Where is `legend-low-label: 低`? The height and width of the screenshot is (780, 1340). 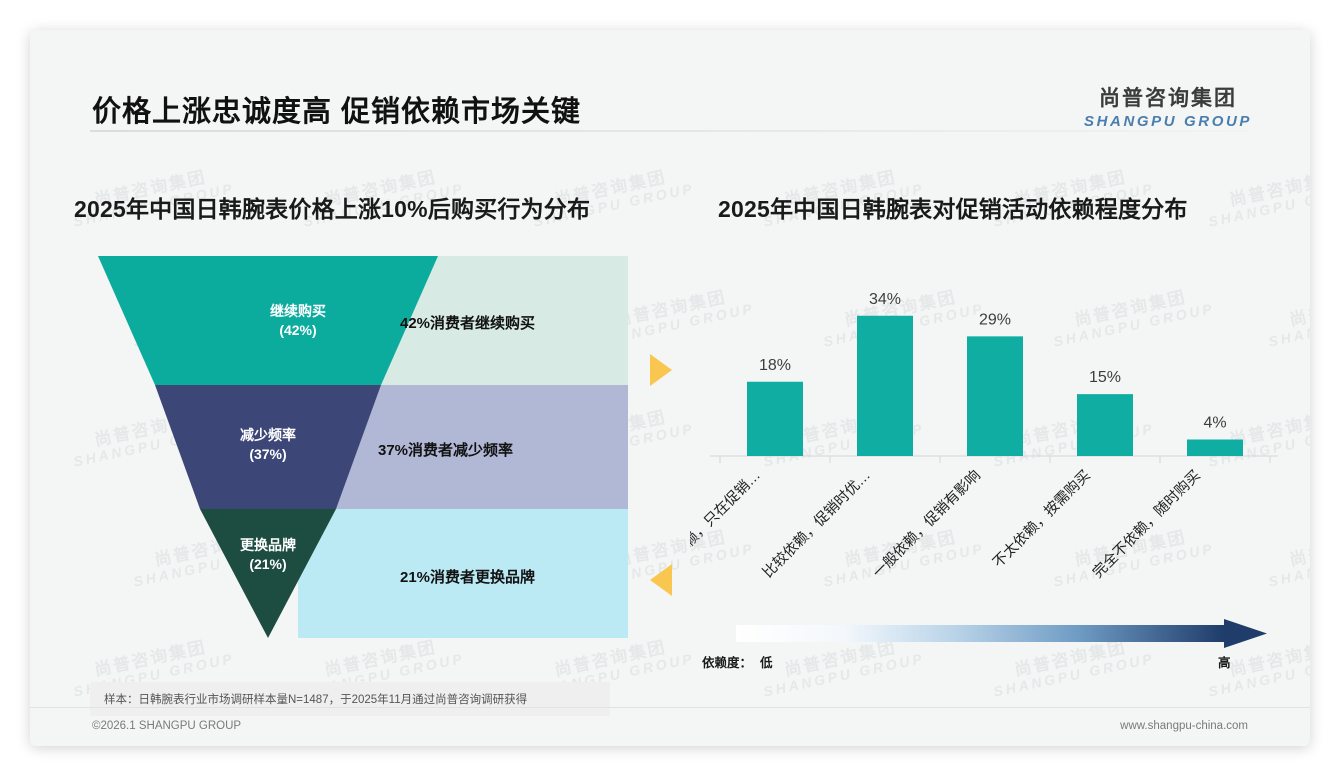 legend-low-label: 低 is located at coordinates (766, 663).